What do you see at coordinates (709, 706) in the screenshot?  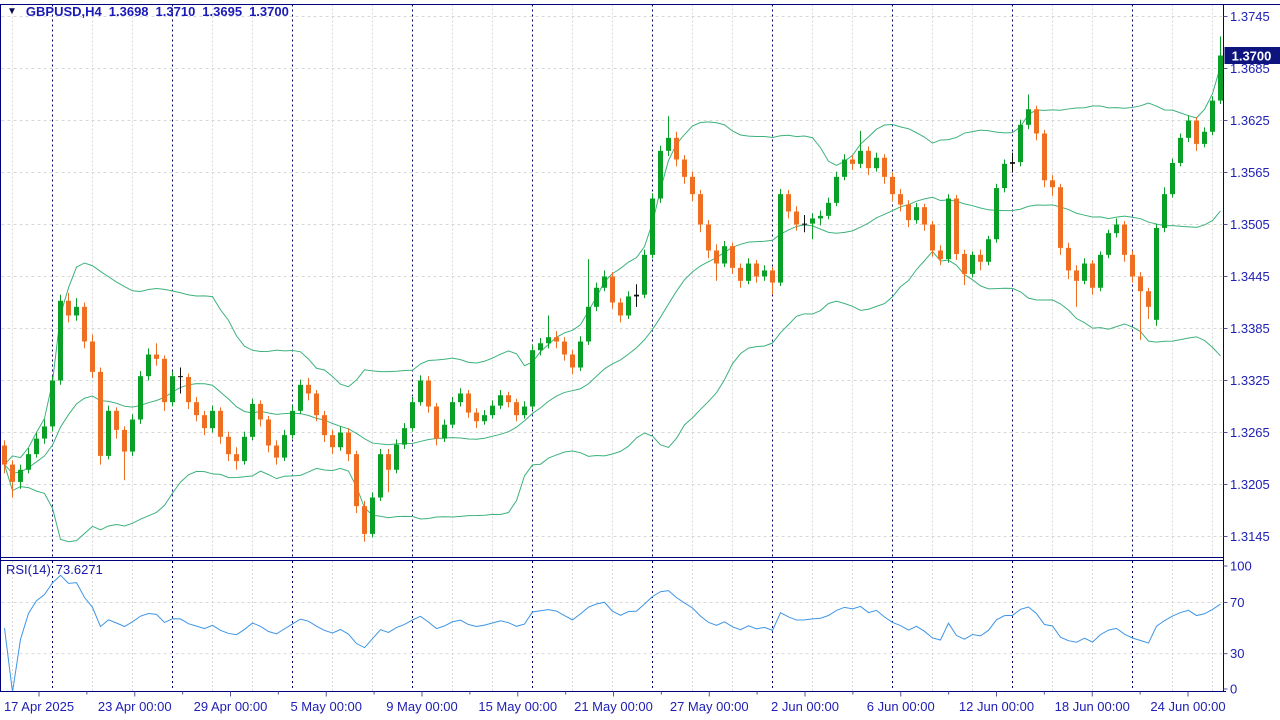 I see `time-axis-label: 27 May 00:00` at bounding box center [709, 706].